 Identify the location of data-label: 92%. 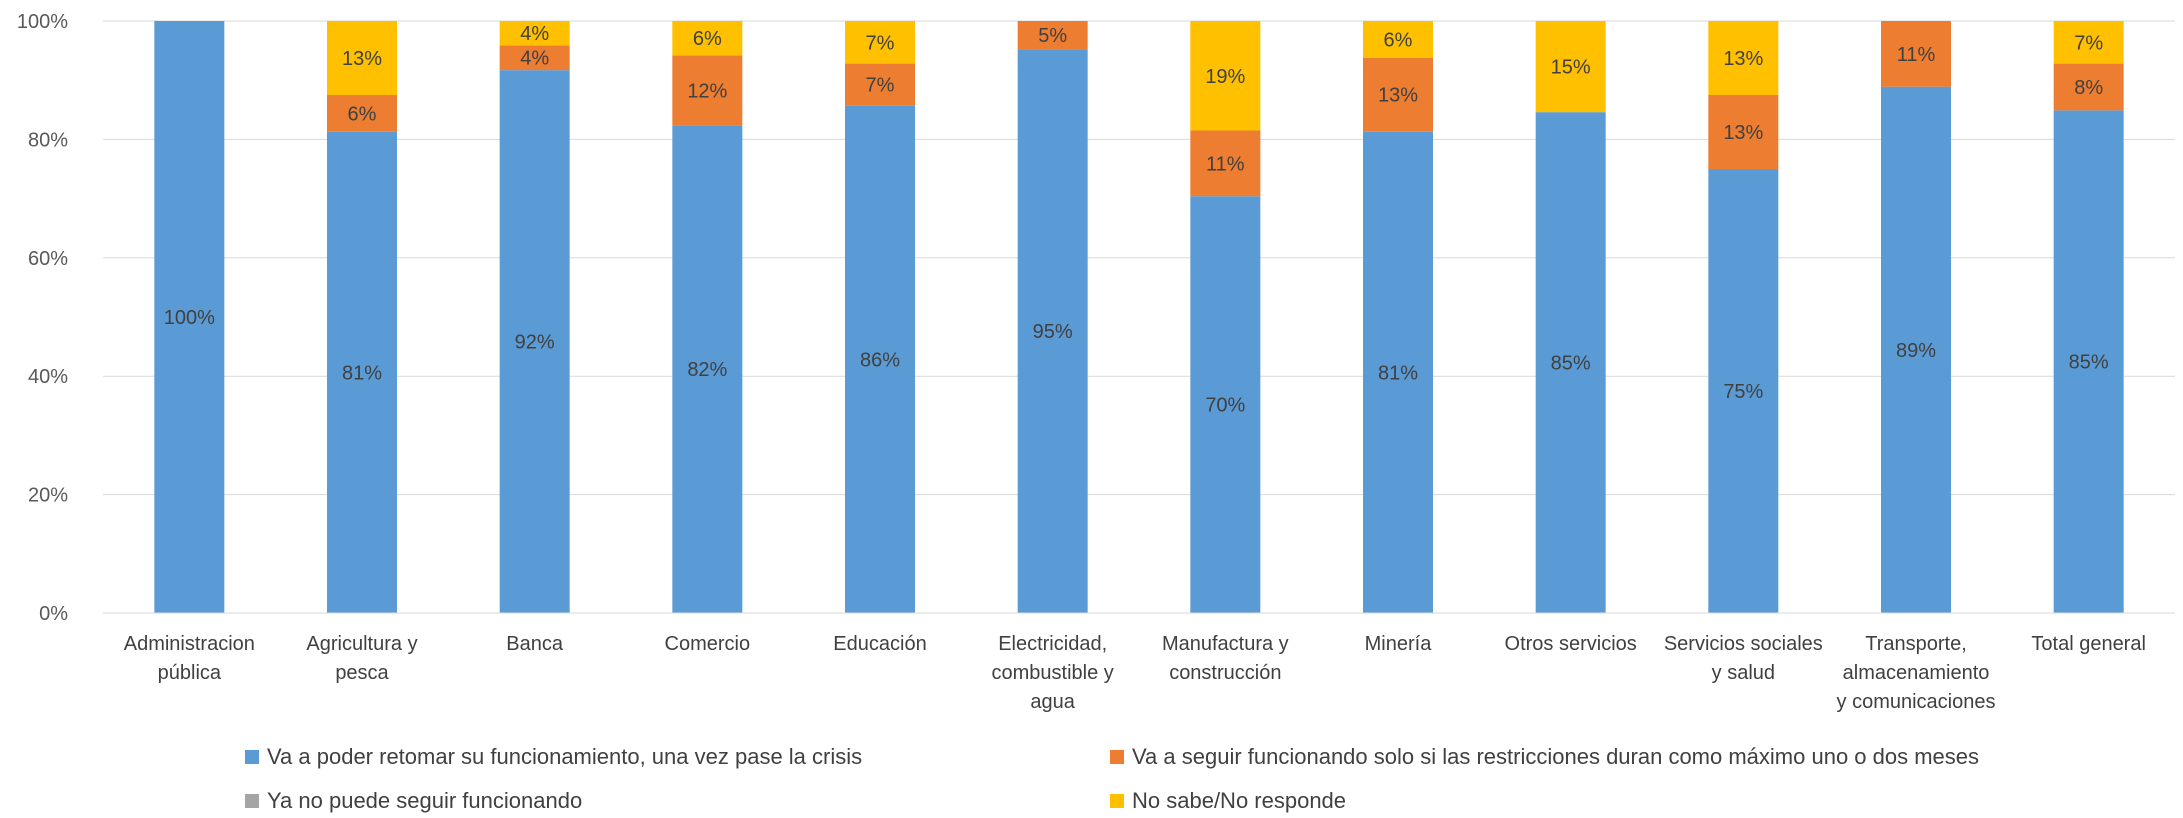
(535, 343).